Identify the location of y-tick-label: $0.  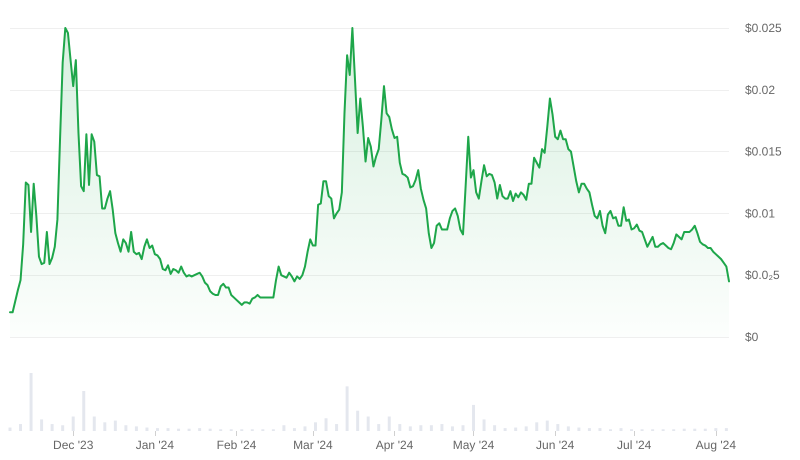
(752, 337).